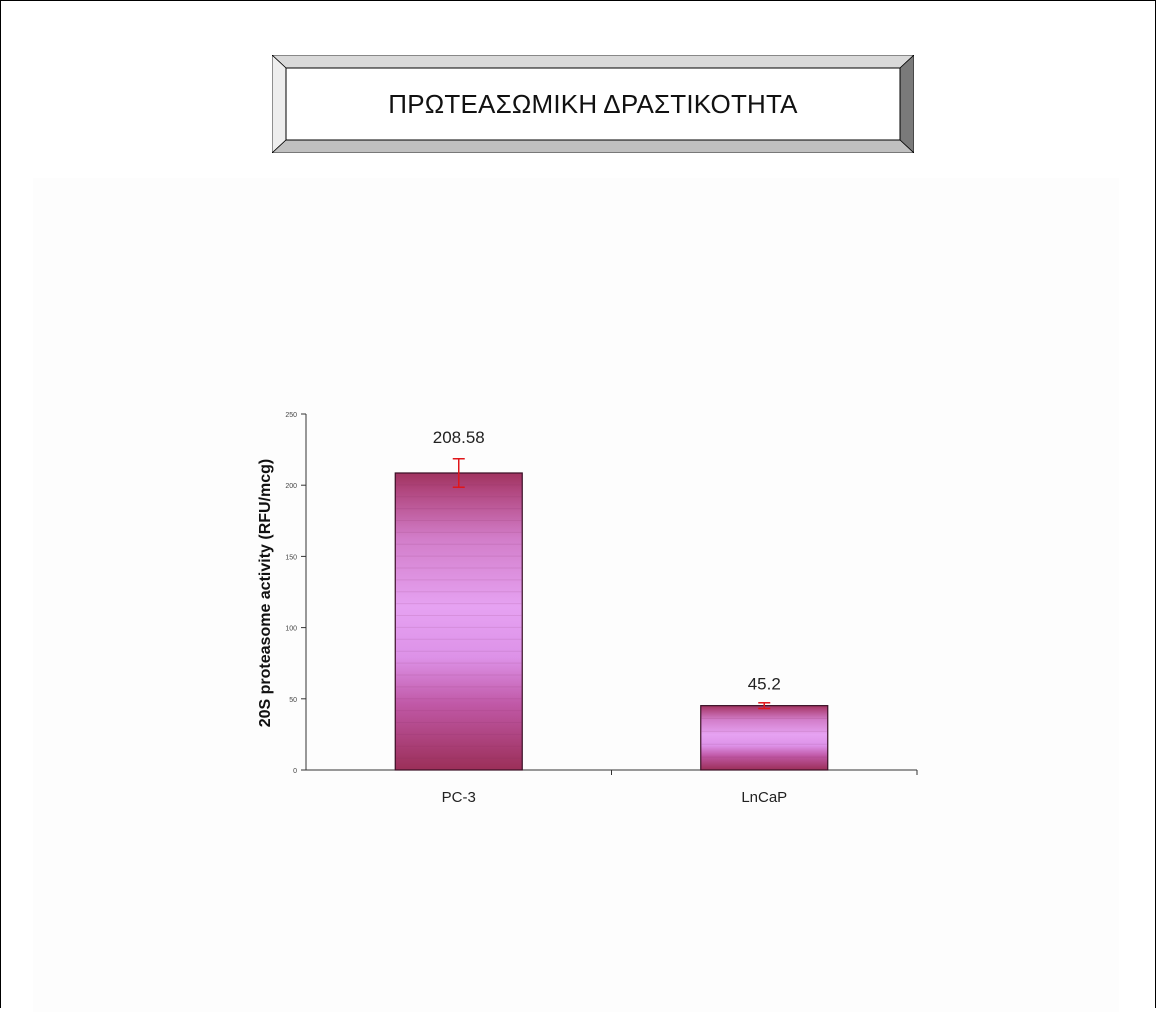  Describe the element at coordinates (764, 684) in the screenshot. I see `data-label: 45.2` at that location.